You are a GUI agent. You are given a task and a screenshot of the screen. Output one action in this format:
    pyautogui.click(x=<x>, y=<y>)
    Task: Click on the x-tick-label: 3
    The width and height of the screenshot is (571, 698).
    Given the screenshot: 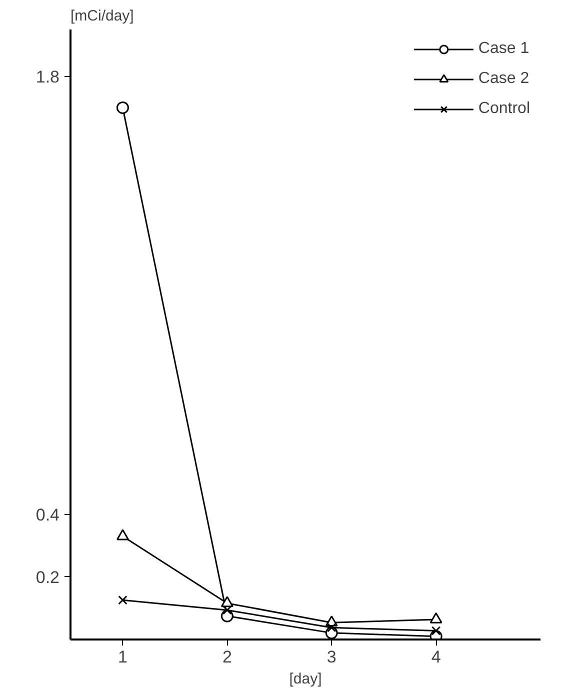 What is the action you would take?
    pyautogui.click(x=331, y=657)
    